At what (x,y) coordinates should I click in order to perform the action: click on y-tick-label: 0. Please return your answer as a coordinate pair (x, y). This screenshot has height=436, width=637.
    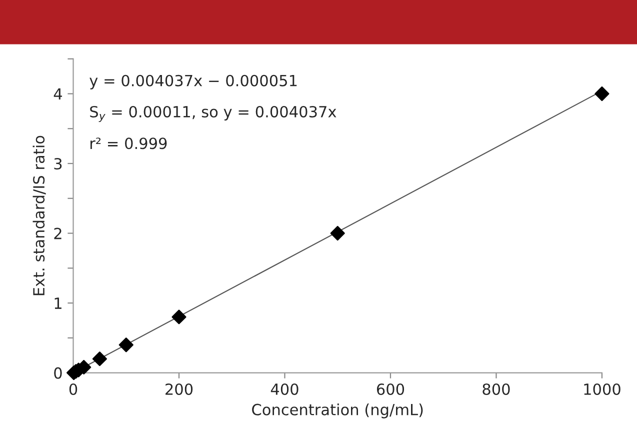
    Looking at the image, I should click on (58, 373).